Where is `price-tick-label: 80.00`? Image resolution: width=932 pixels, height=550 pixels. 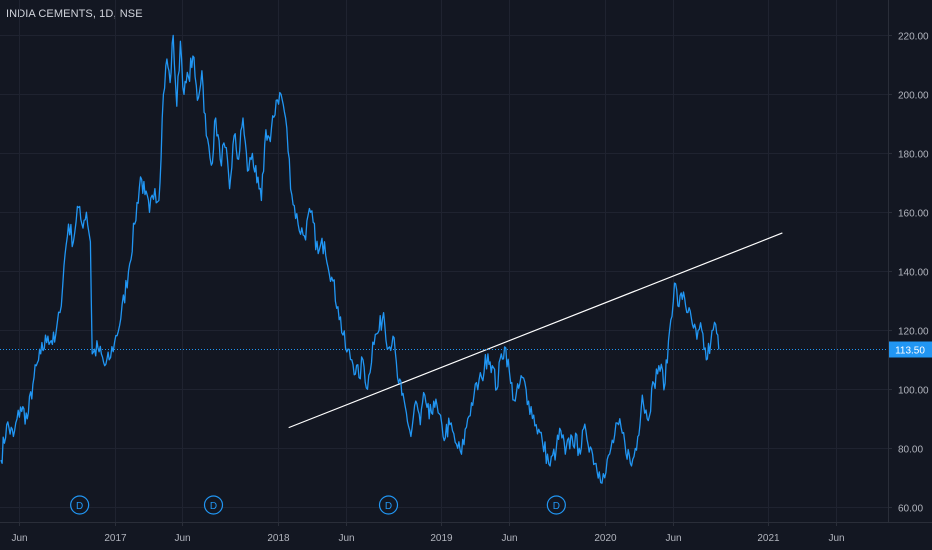 price-tick-label: 80.00 is located at coordinates (910, 450).